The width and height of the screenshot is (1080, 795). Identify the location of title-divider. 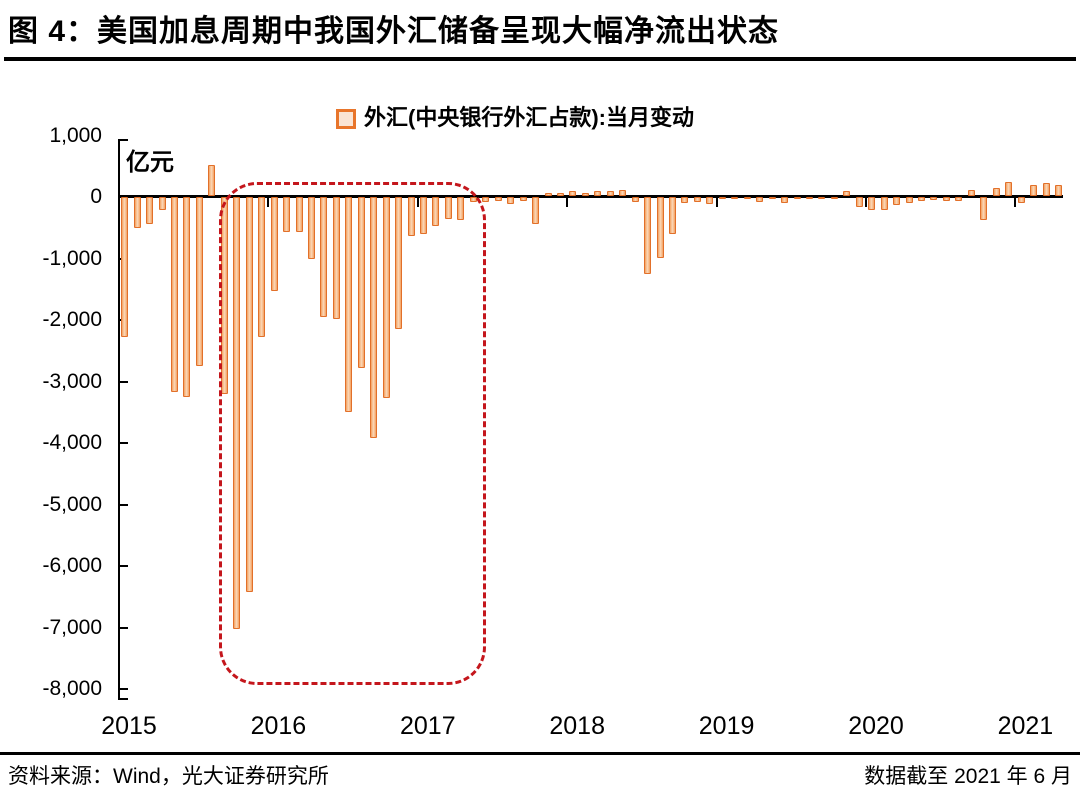
(540, 59).